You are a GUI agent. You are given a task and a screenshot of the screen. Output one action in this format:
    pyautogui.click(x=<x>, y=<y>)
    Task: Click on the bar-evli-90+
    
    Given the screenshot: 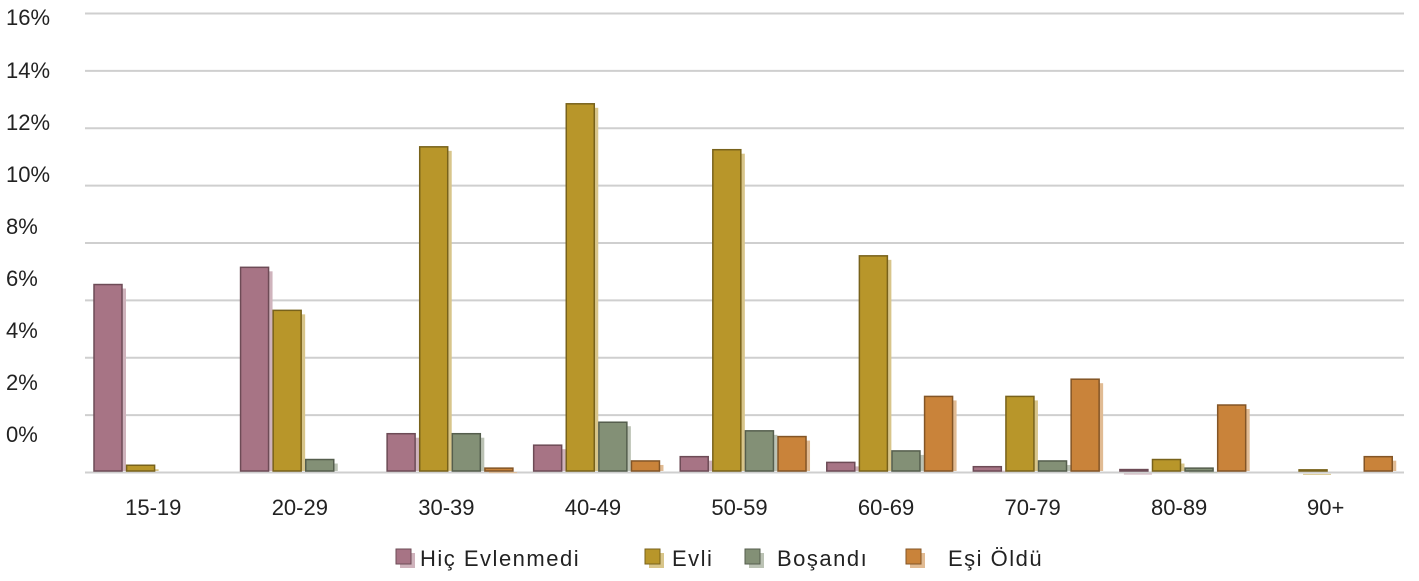 What is the action you would take?
    pyautogui.click(x=1313, y=470)
    